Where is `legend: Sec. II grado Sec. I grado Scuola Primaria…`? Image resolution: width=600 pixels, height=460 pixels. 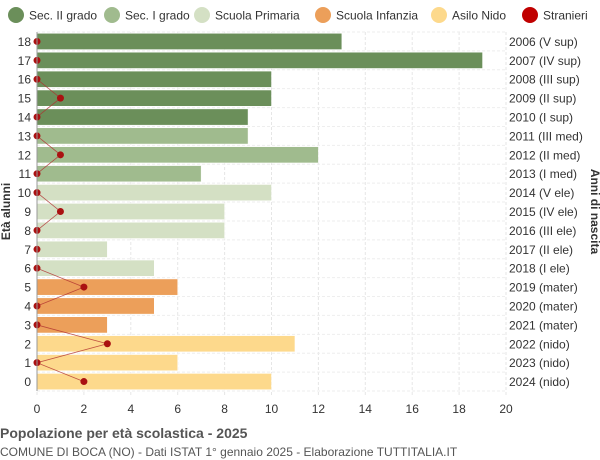 legend: Sec. II grado Sec. I grado Scuola Primaria… is located at coordinates (298, 15).